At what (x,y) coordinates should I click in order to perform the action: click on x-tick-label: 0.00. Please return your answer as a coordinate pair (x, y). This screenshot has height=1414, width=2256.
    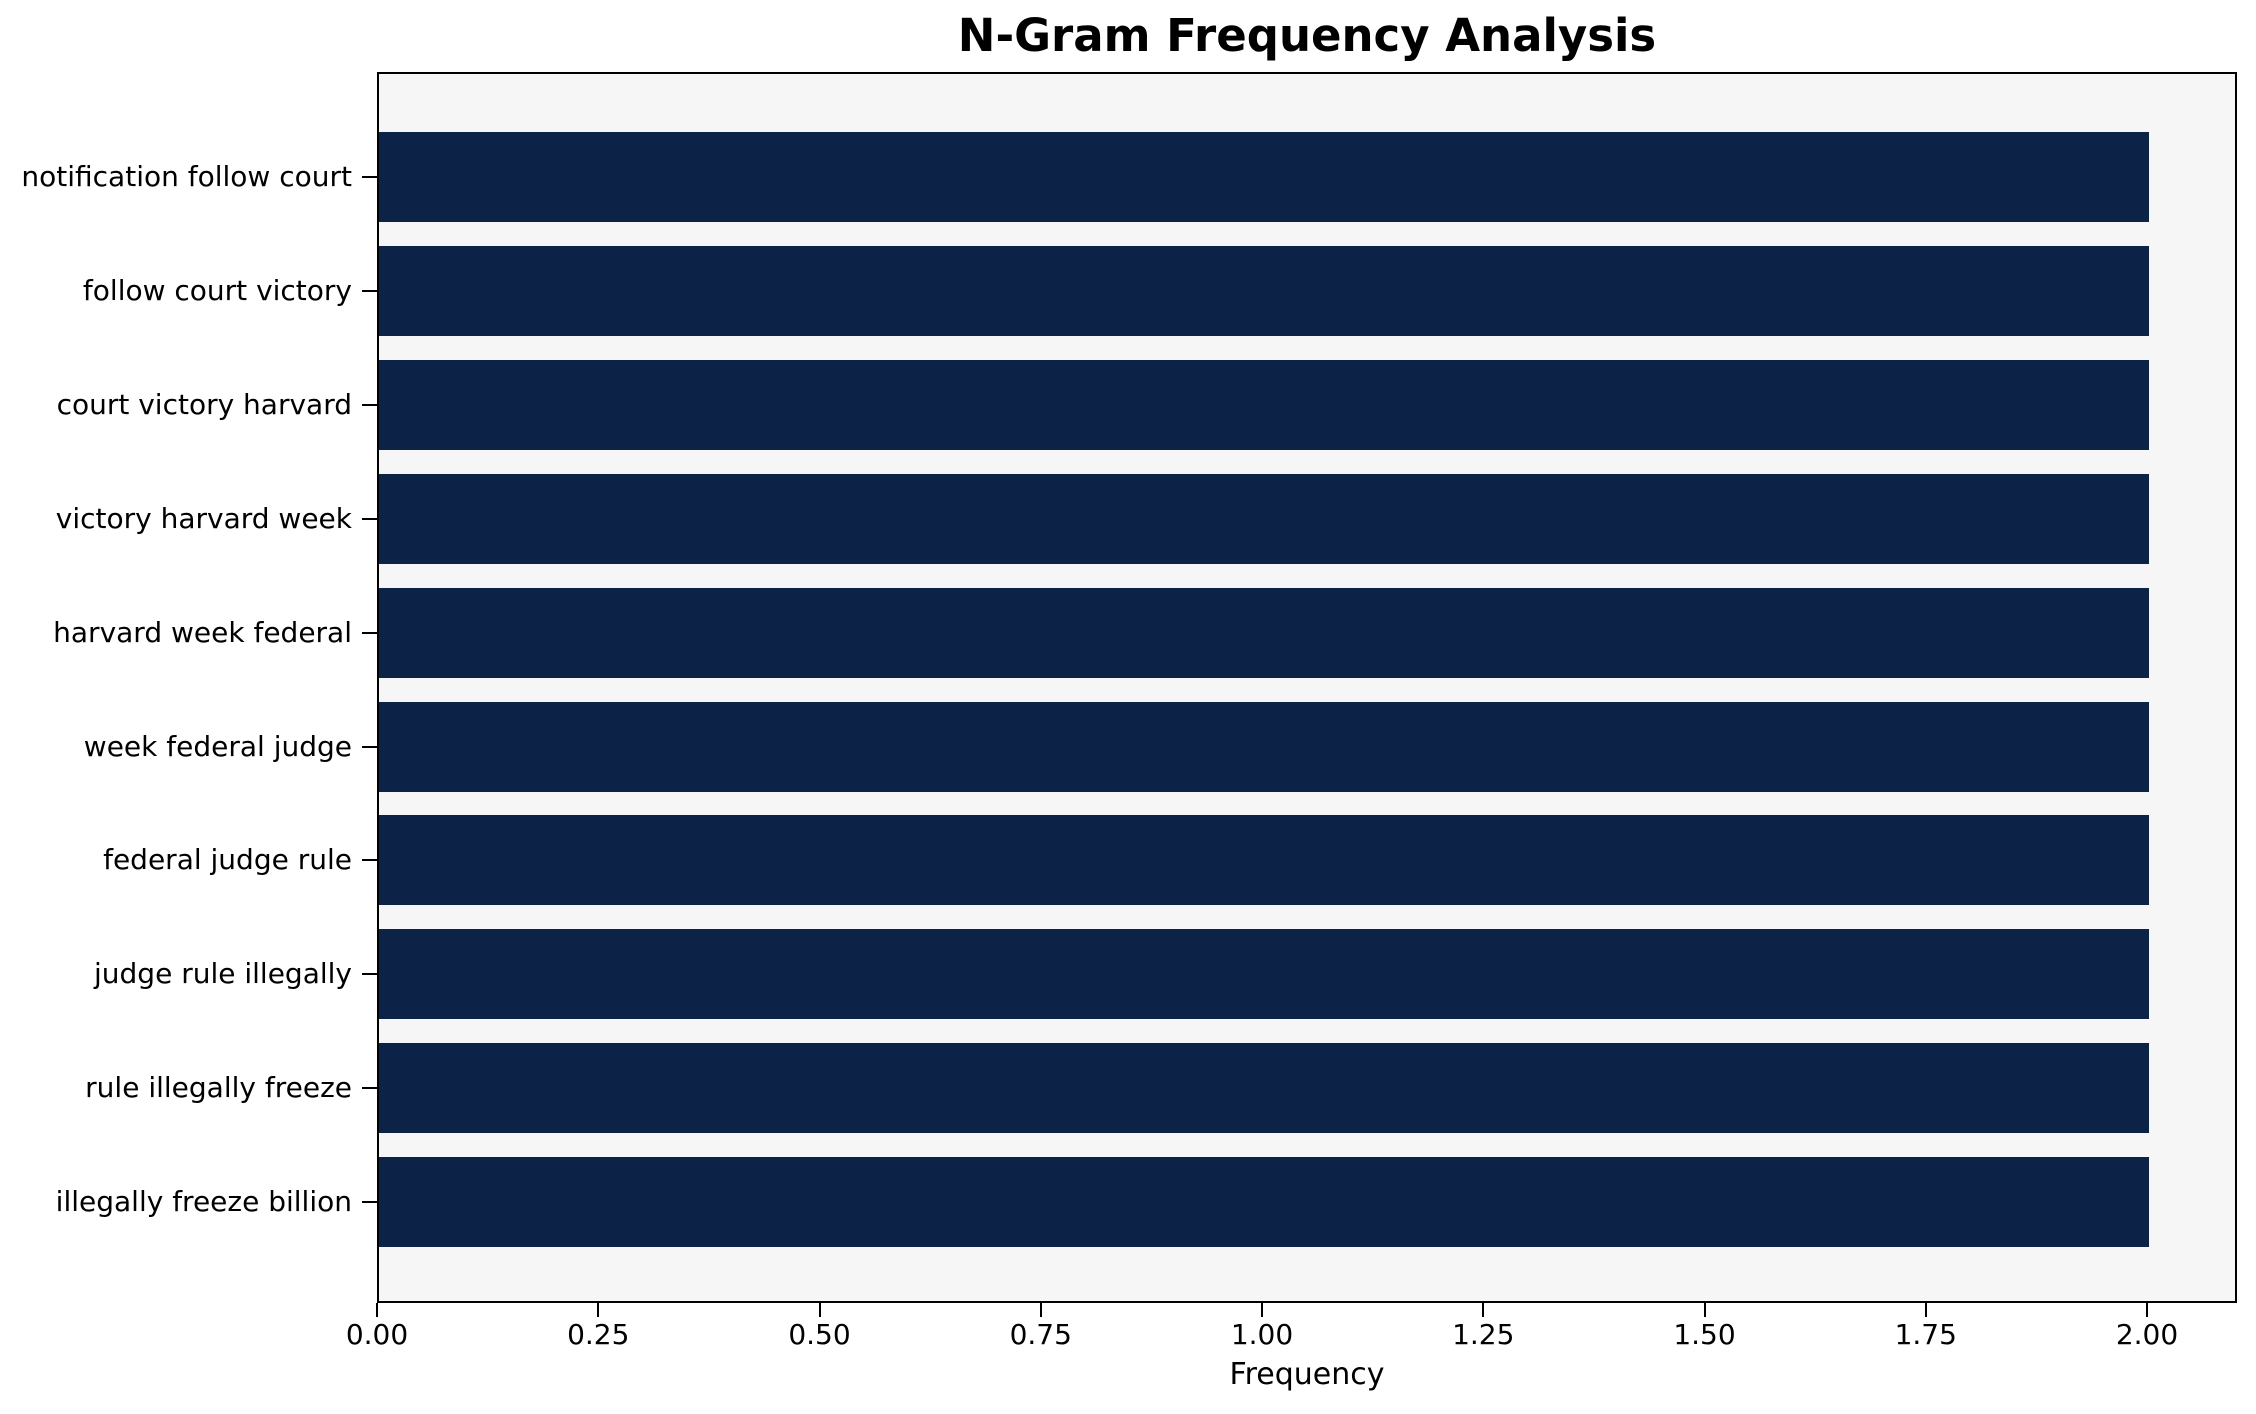
    Looking at the image, I should click on (377, 1334).